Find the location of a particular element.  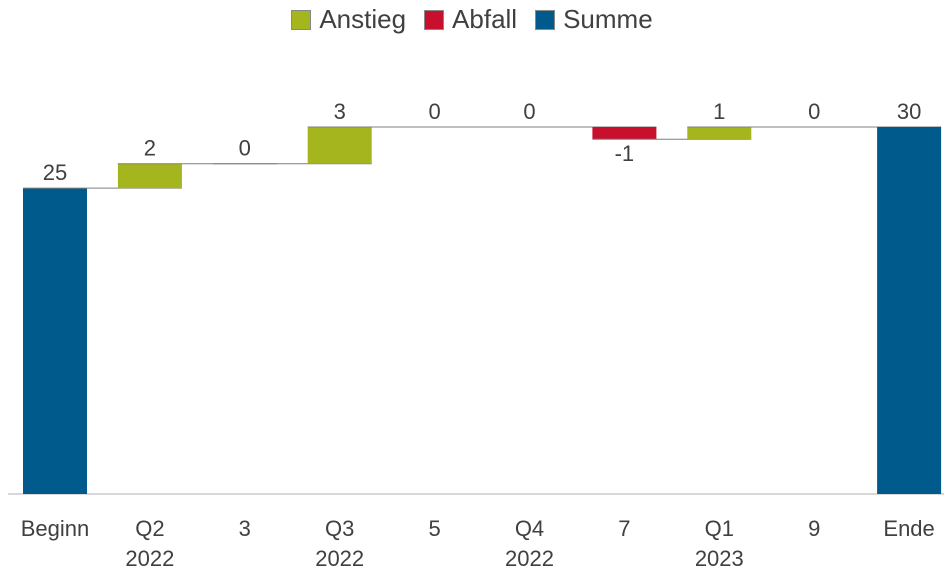

legend-item: Abfall is located at coordinates (470, 19).